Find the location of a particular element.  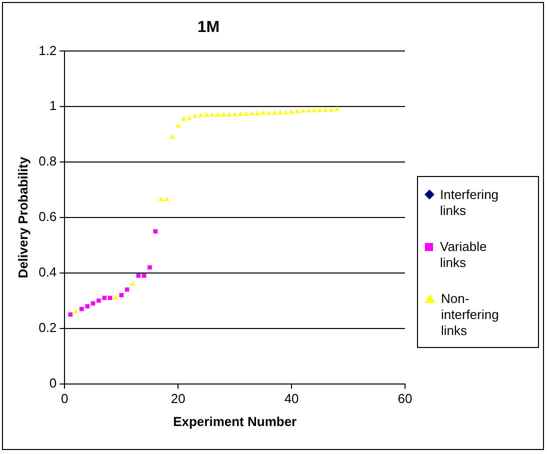

legend-label: Interfering links is located at coordinates (470, 203).